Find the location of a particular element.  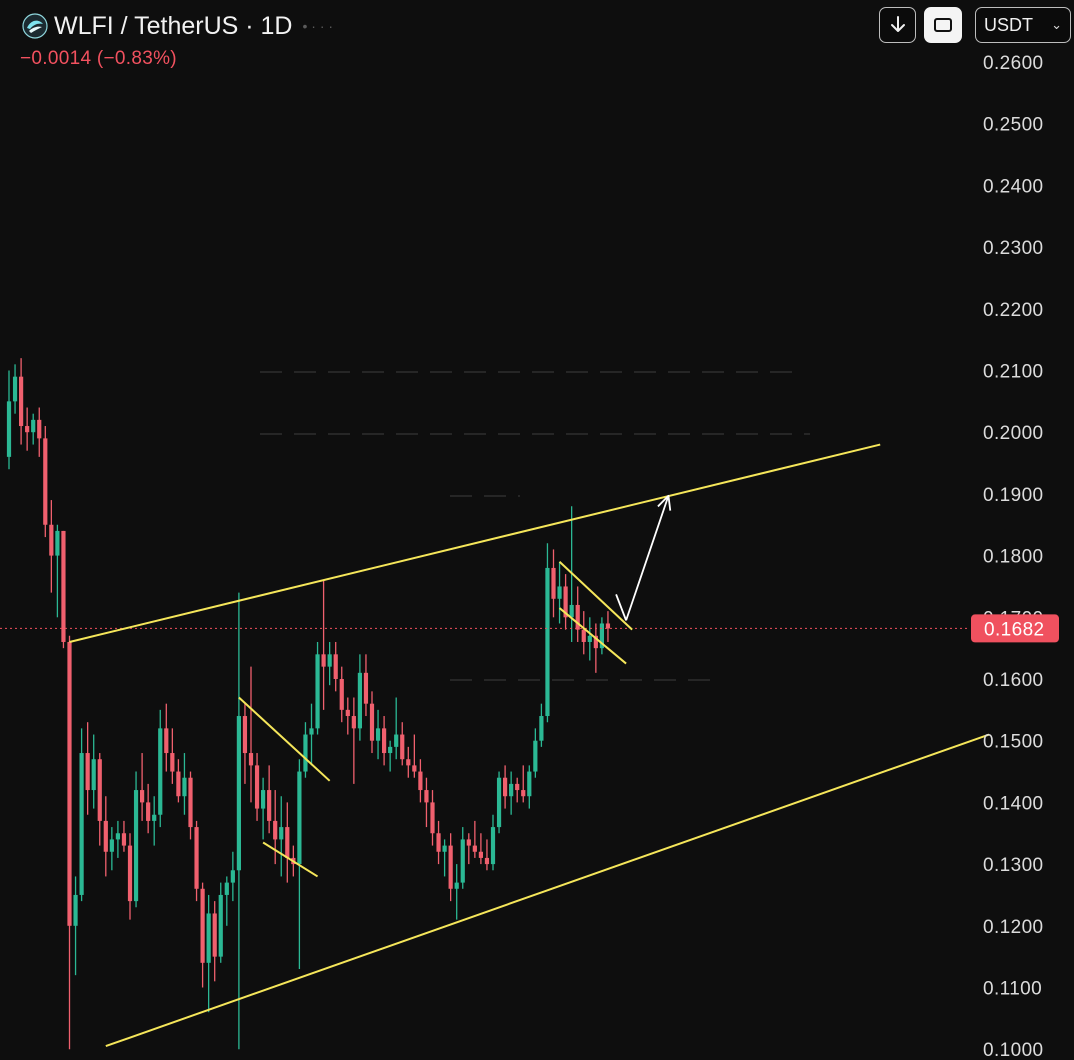

last-price-badge is located at coordinates (1015, 628).